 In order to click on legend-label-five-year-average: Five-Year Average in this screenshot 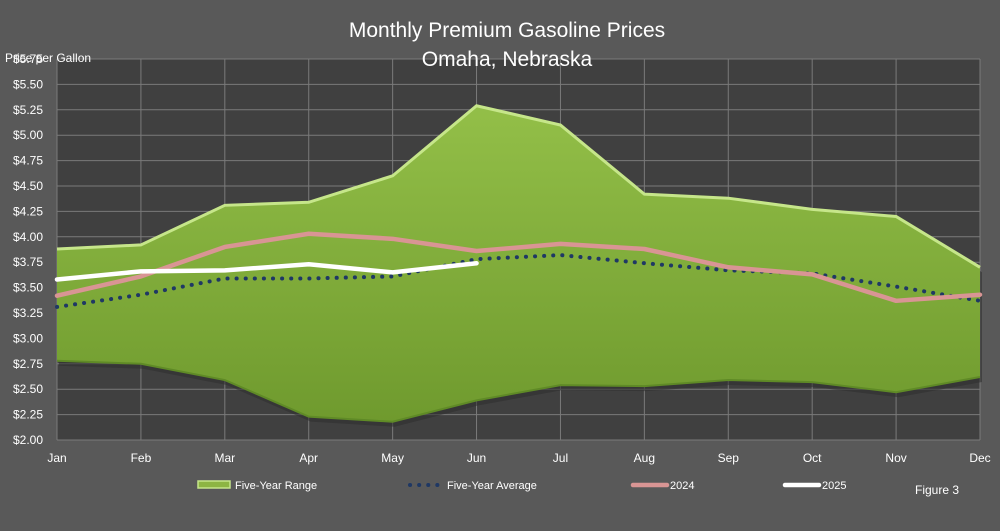, I will do `click(492, 486)`.